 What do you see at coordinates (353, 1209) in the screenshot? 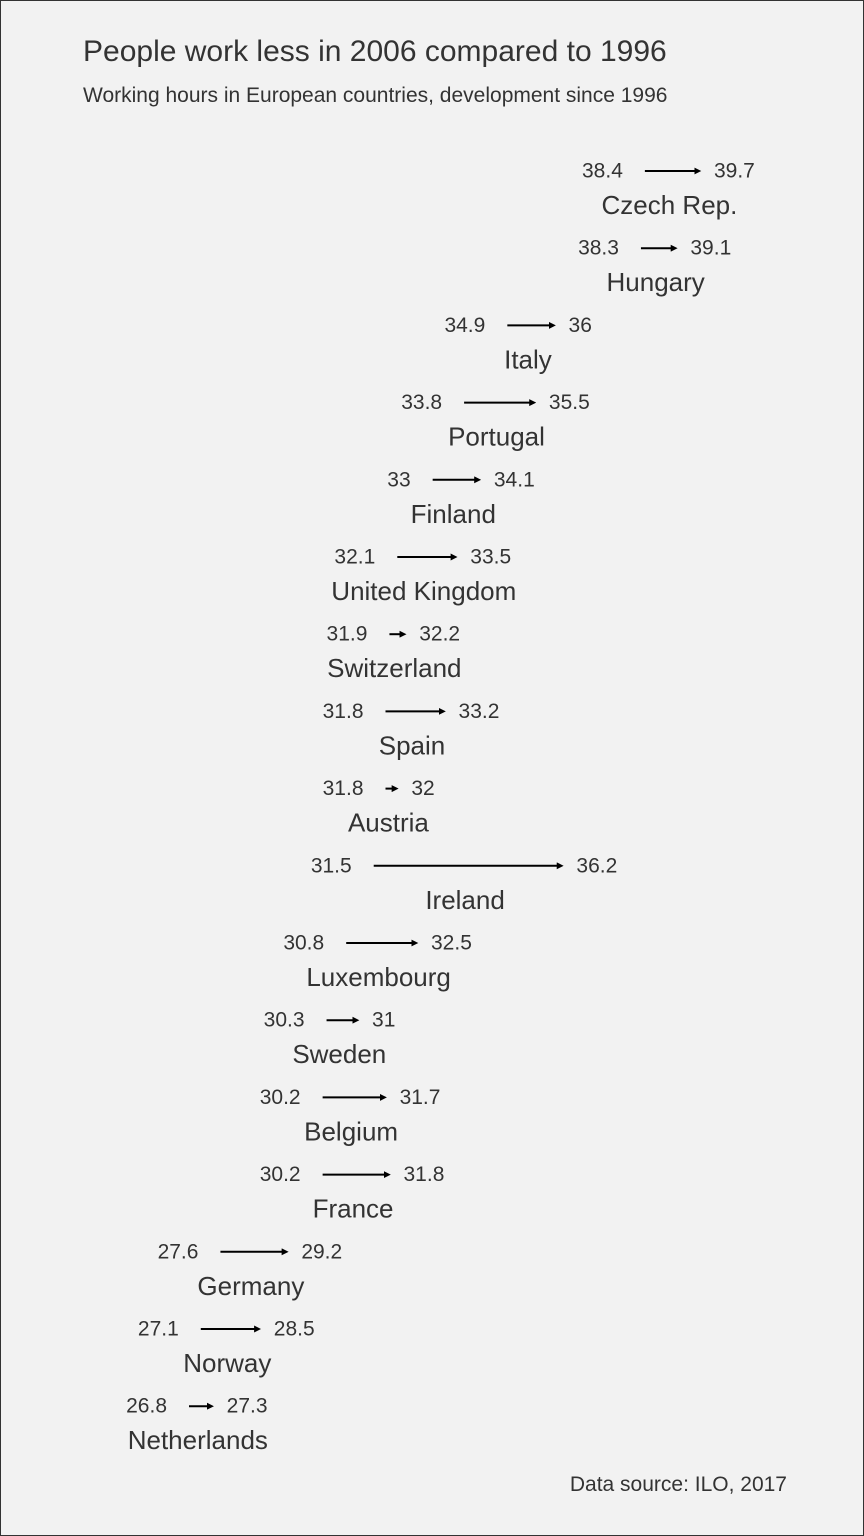
I see `country-label: France` at bounding box center [353, 1209].